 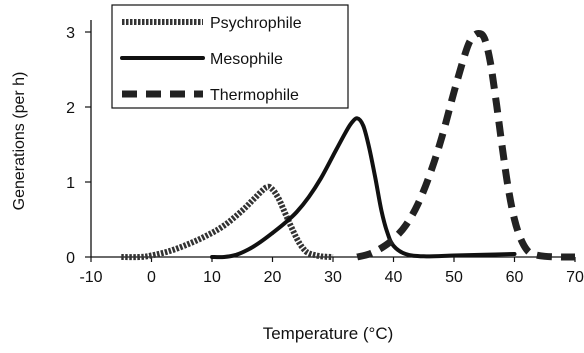 I want to click on legend: Psychrophile Mesophile Thermophile, so click(x=230, y=56).